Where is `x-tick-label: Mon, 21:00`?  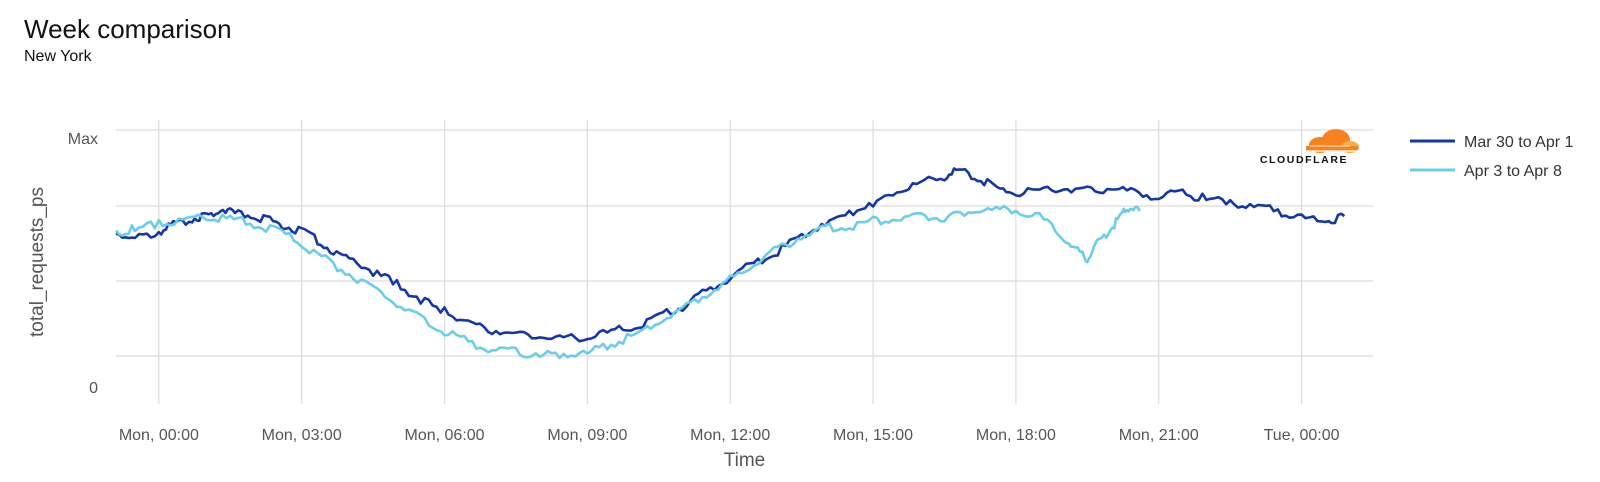
x-tick-label: Mon, 21:00 is located at coordinates (1159, 435).